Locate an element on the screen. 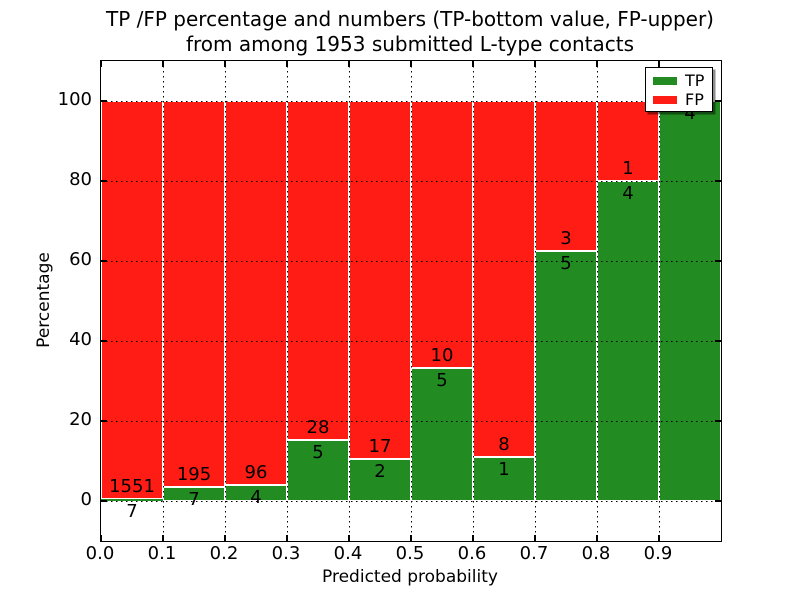 Image resolution: width=800 pixels, height=600 pixels. x-tick-label: 0.1 is located at coordinates (162, 553).